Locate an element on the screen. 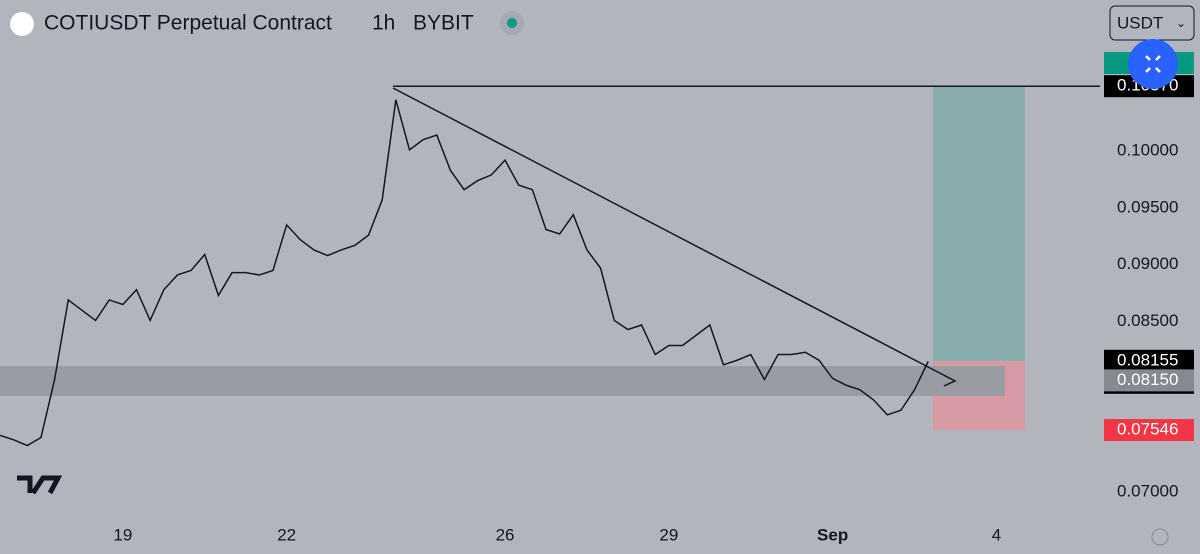  symbol-title: COTIUSDT Perpetual Contract is located at coordinates (188, 23).